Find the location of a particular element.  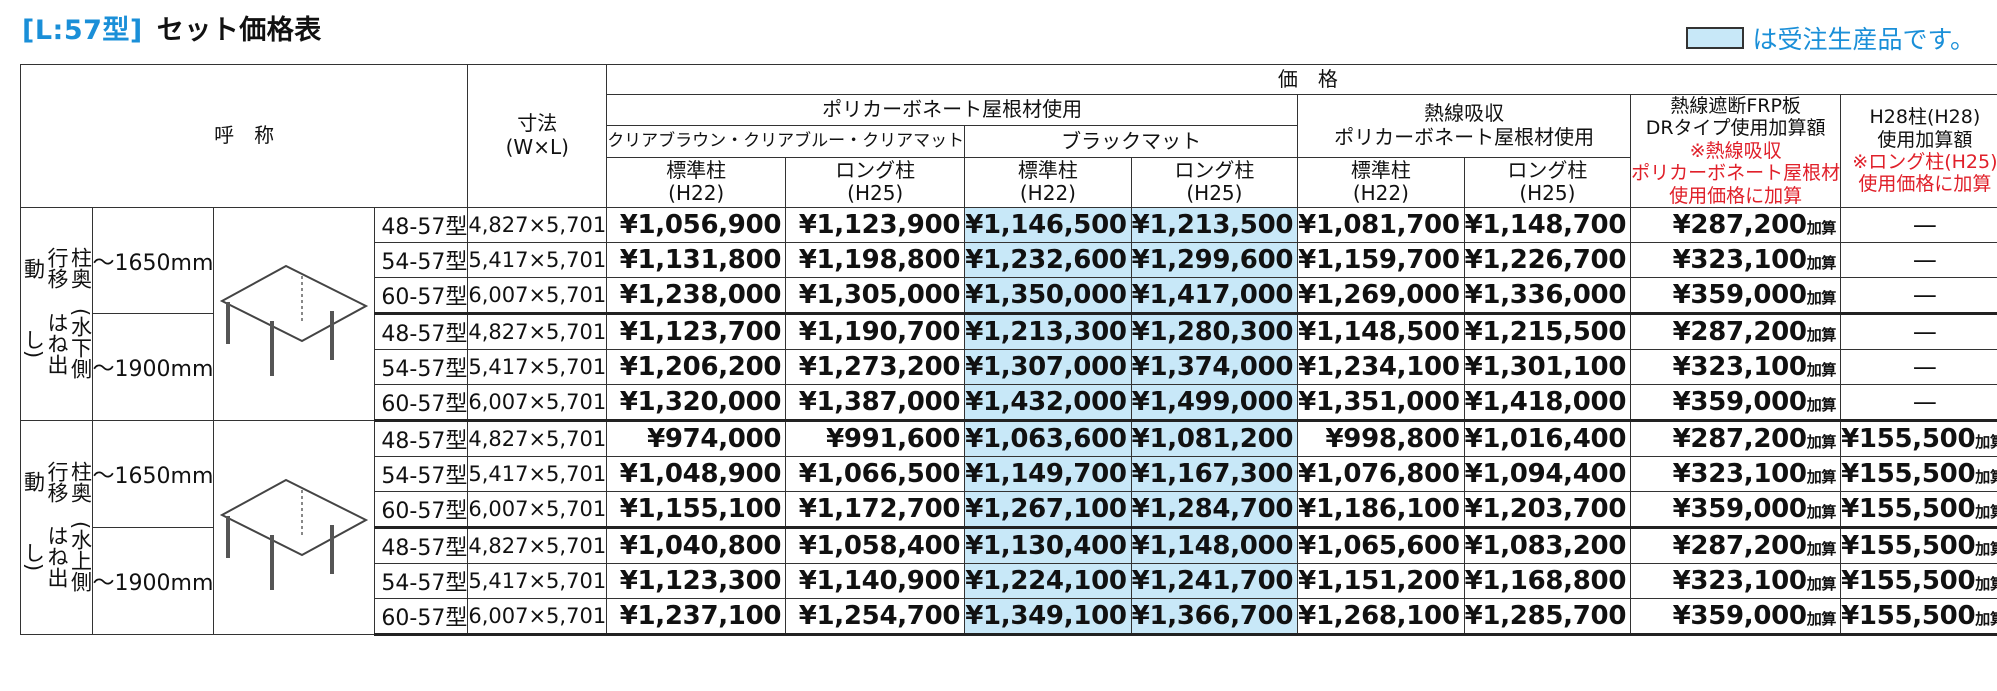

price-cell: ¥998,800 is located at coordinates (1381, 439).